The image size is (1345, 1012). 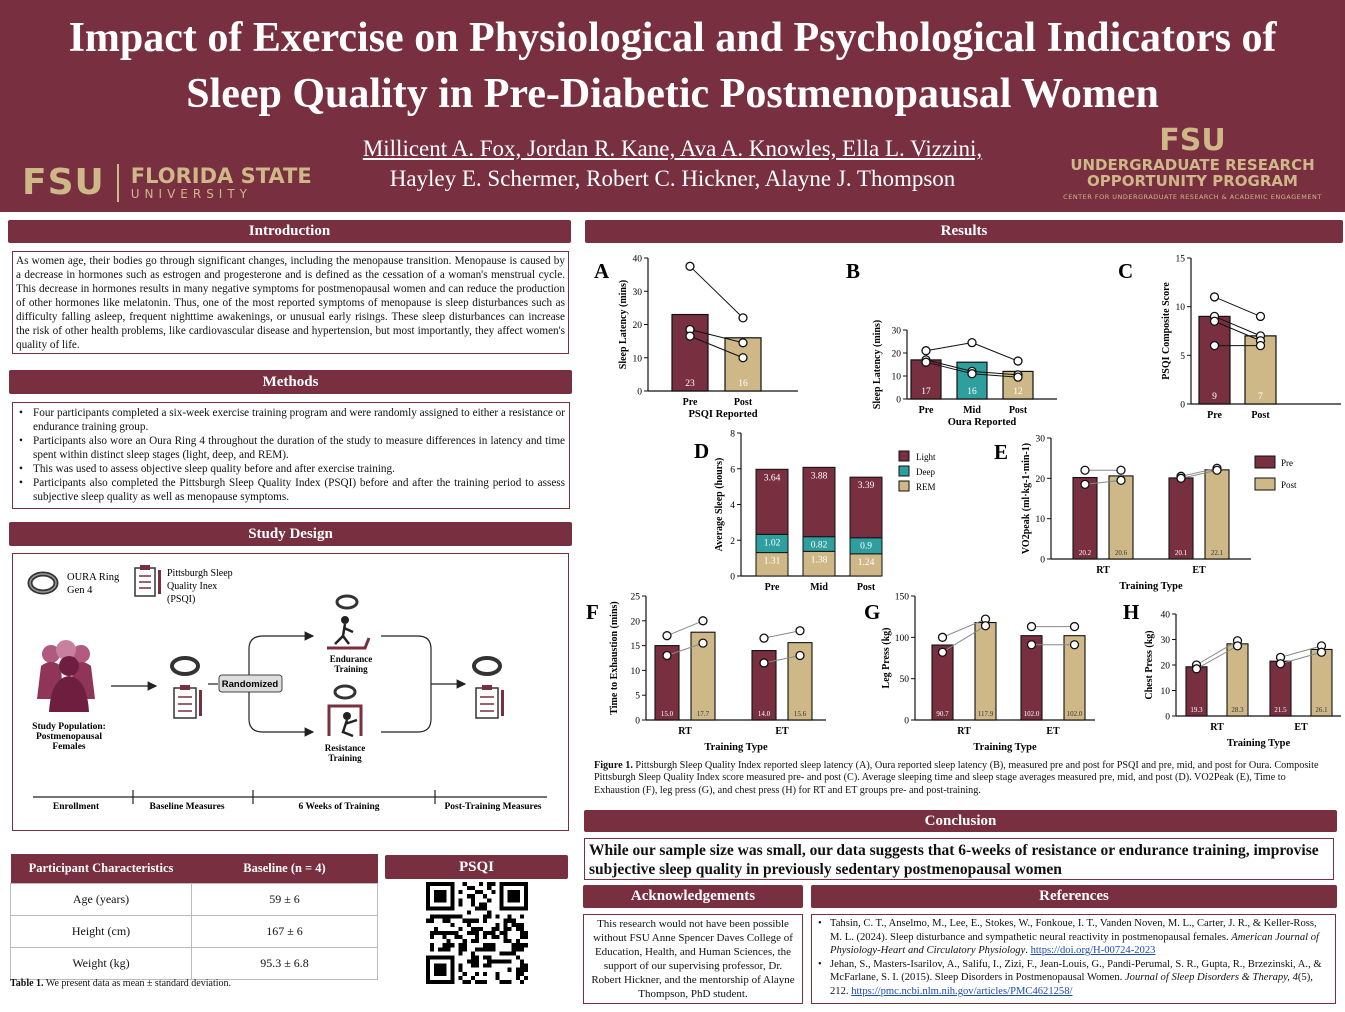 What do you see at coordinates (690, 402) in the screenshot?
I see `chart-a-x-tick-label: Pre` at bounding box center [690, 402].